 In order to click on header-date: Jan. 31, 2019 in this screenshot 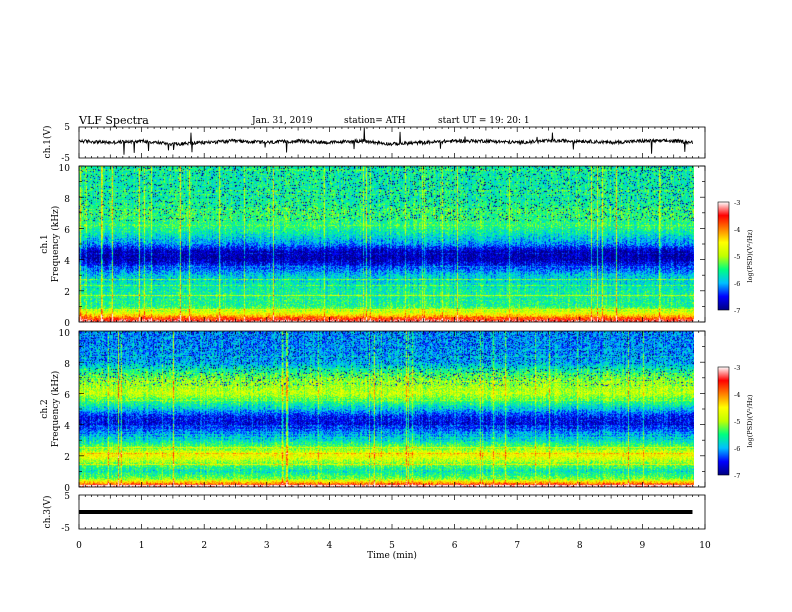, I will do `click(282, 121)`.